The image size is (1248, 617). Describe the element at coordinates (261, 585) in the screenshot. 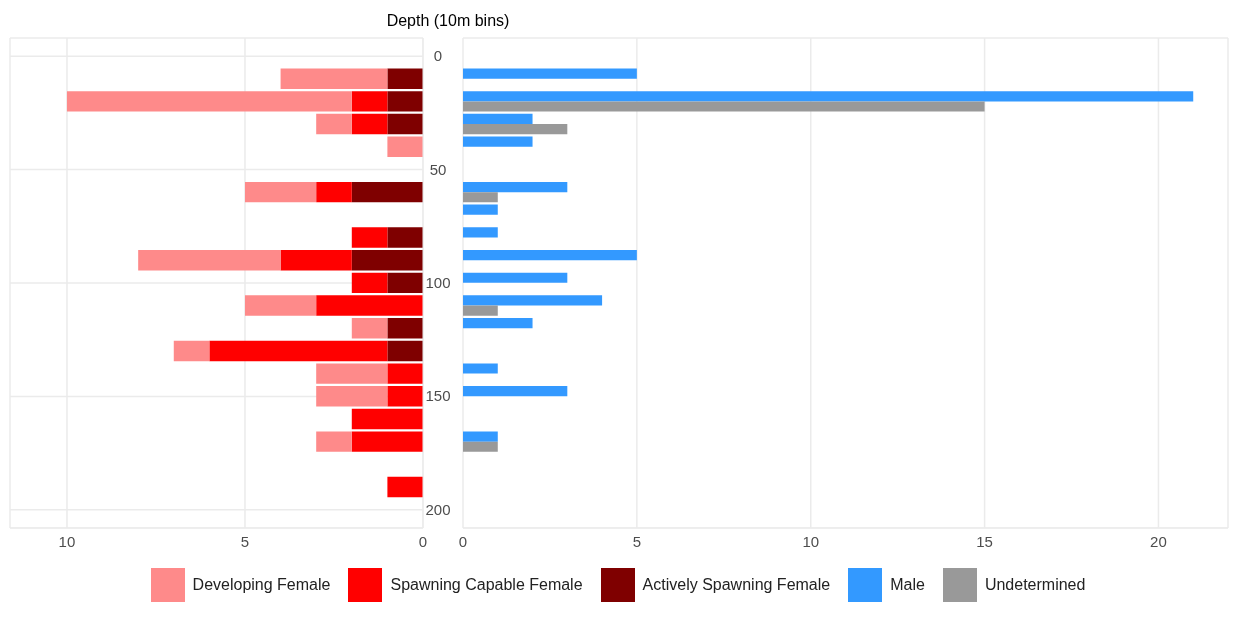

I see `legend-label: Developing Female` at that location.